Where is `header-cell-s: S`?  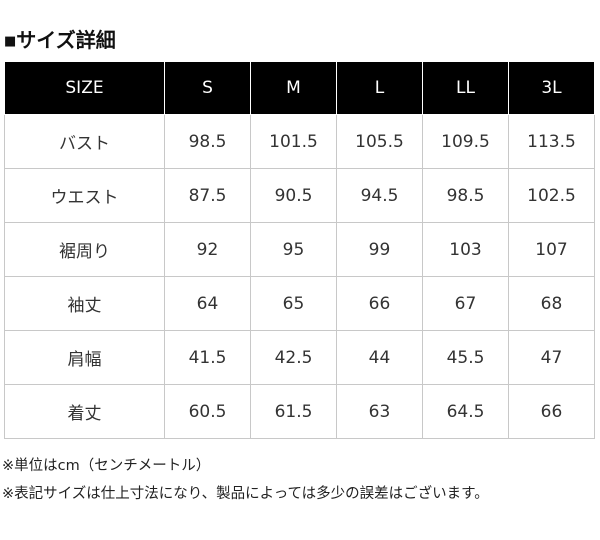
header-cell-s: S is located at coordinates (207, 88).